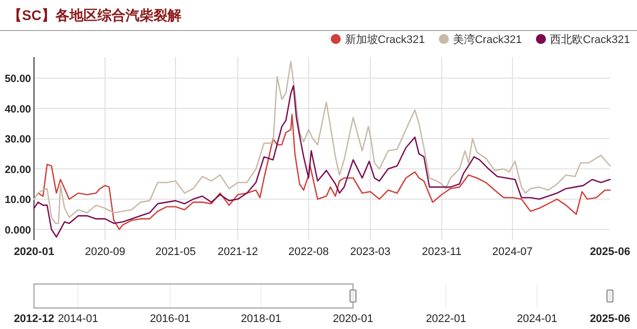 This screenshot has width=637, height=329. Describe the element at coordinates (487, 39) in the screenshot. I see `legend-label: 美湾Crack321` at that location.